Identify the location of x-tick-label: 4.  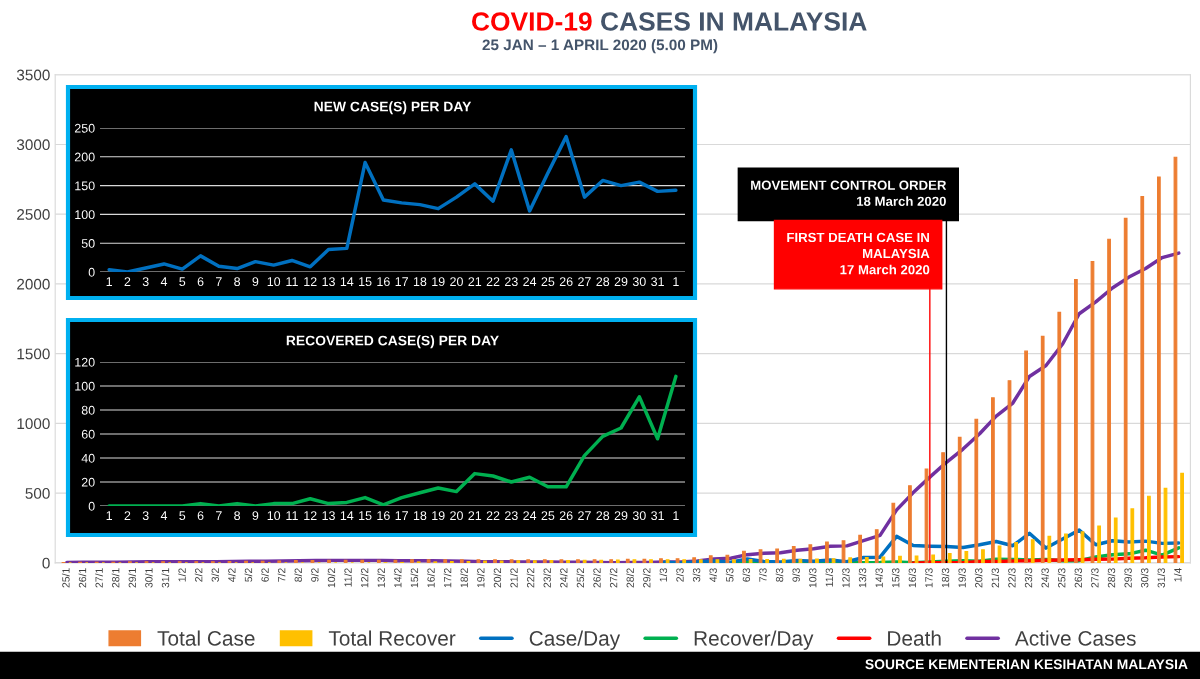
(164, 281).